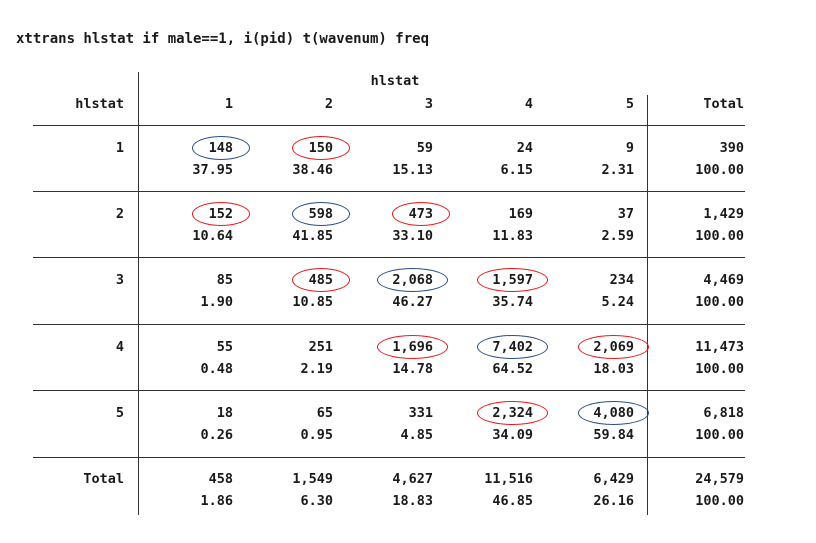 This screenshot has width=816, height=543. Describe the element at coordinates (312, 302) in the screenshot. I see `percent-cell: 10.85` at that location.